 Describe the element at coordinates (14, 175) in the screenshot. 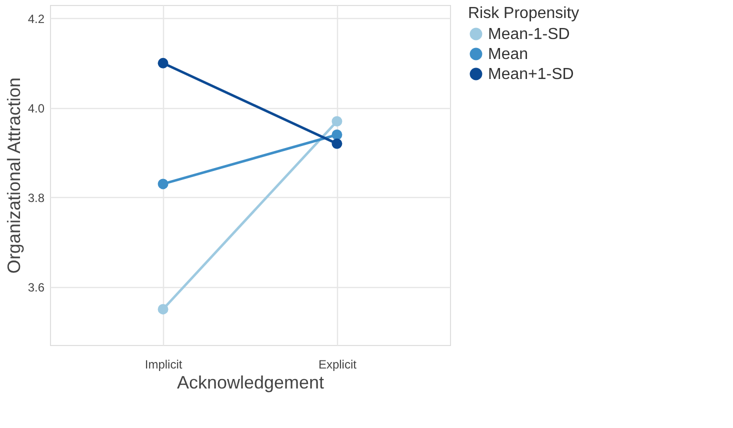

I see `y-axis-title: Organizational Attraction` at that location.